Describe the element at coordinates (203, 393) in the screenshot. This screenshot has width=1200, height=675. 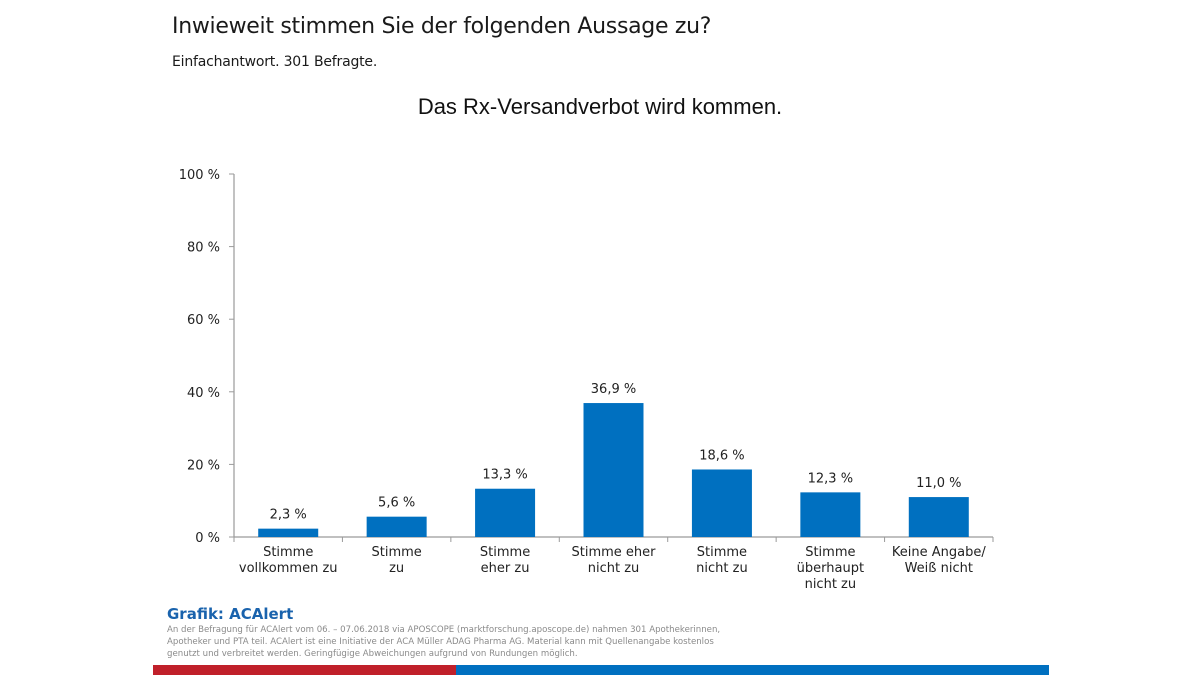
I see `y-tick-label: 40 %` at that location.